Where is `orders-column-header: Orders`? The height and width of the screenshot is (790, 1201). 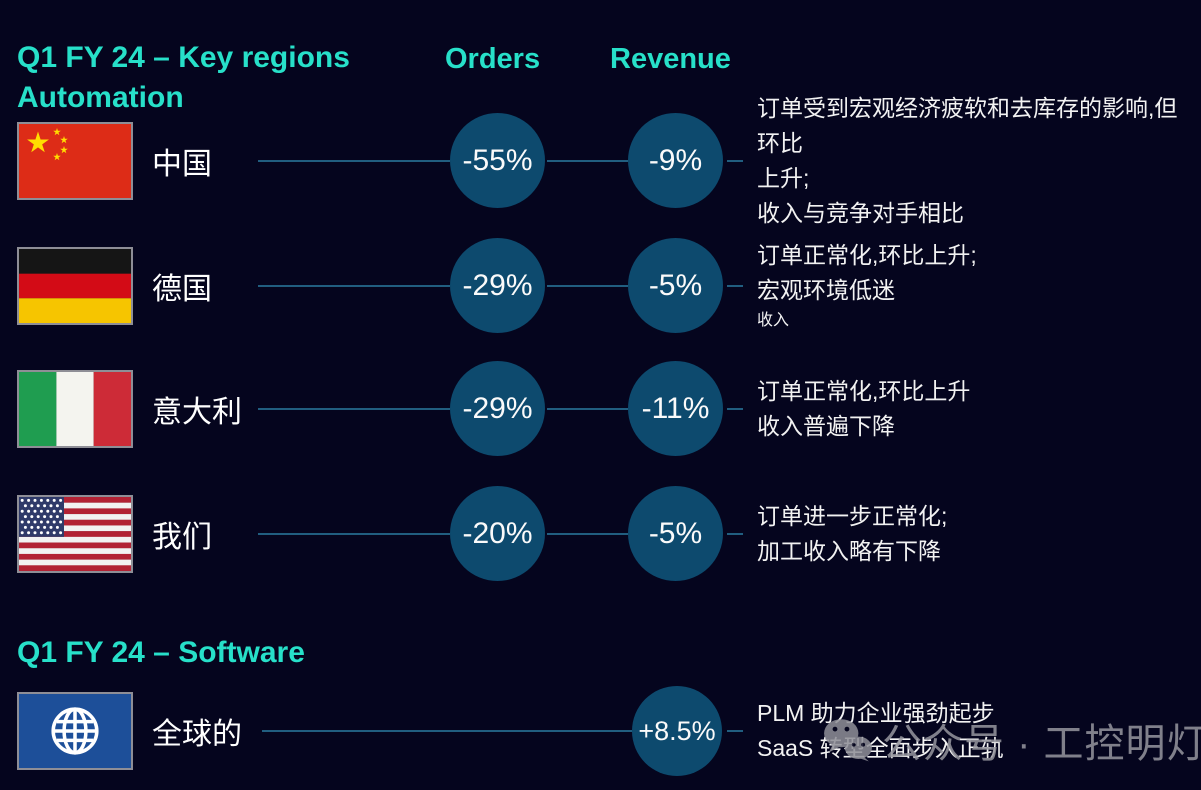
orders-column-header: Orders is located at coordinates (493, 59).